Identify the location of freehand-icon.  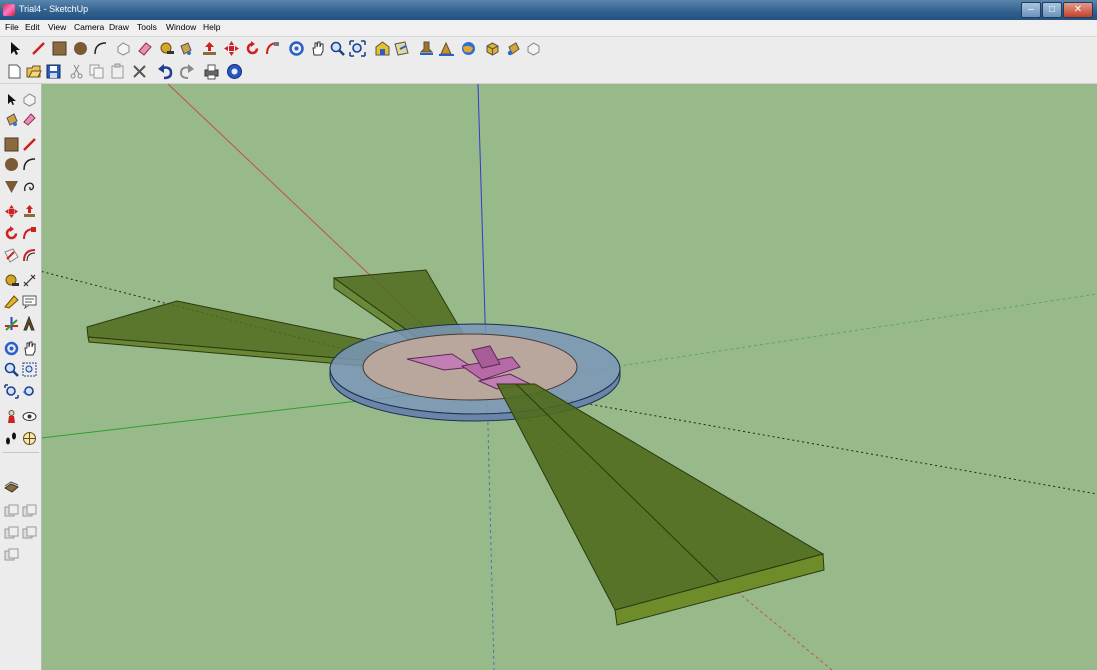
(29, 186).